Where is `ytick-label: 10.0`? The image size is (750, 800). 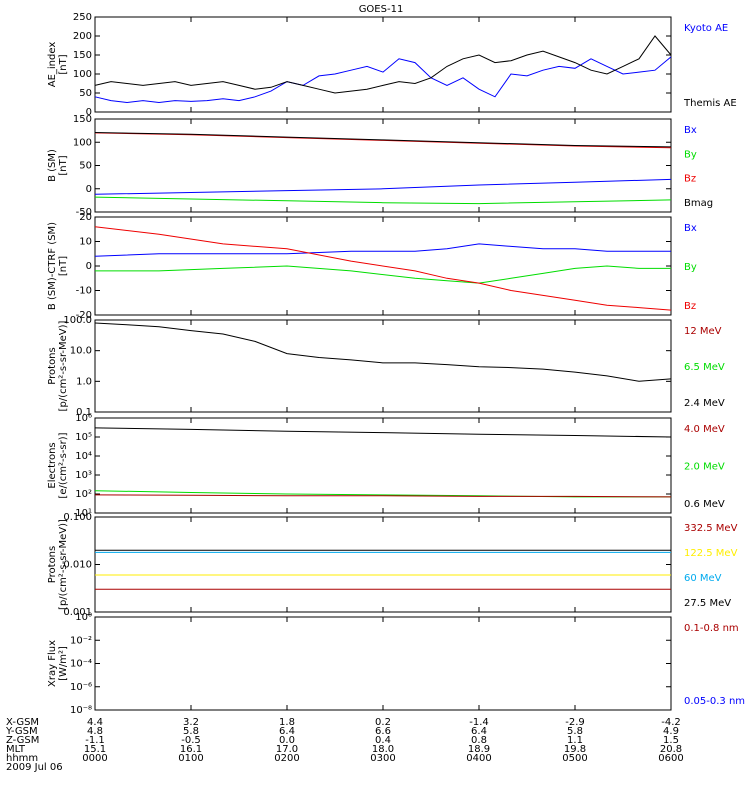 ytick-label: 10.0 is located at coordinates (81, 351).